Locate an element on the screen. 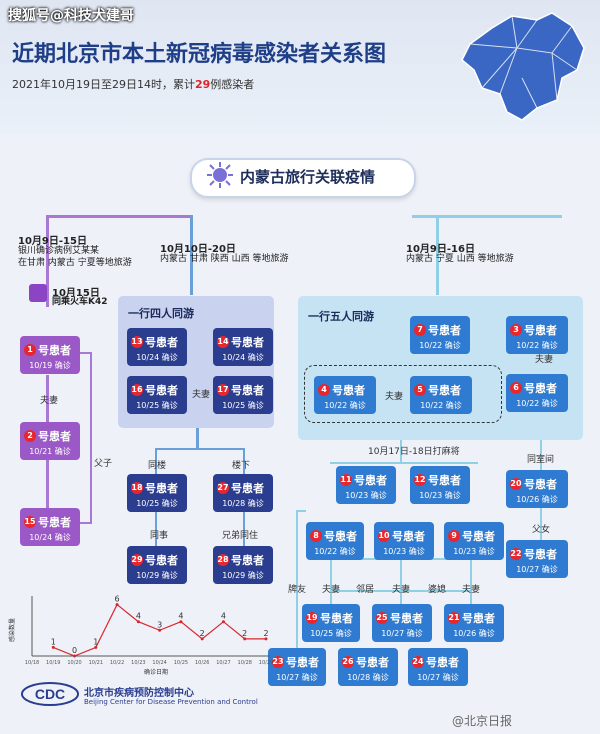 The image size is (600, 734). mahjong-group is located at coordinates (403, 394).